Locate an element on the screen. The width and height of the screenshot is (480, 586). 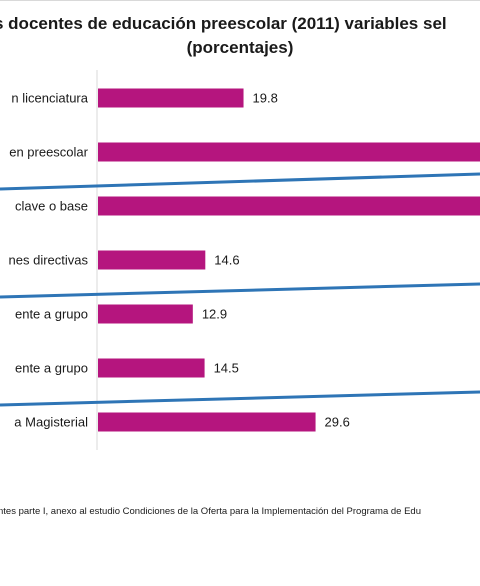
category-label-6: a Magisterial is located at coordinates (51, 422).